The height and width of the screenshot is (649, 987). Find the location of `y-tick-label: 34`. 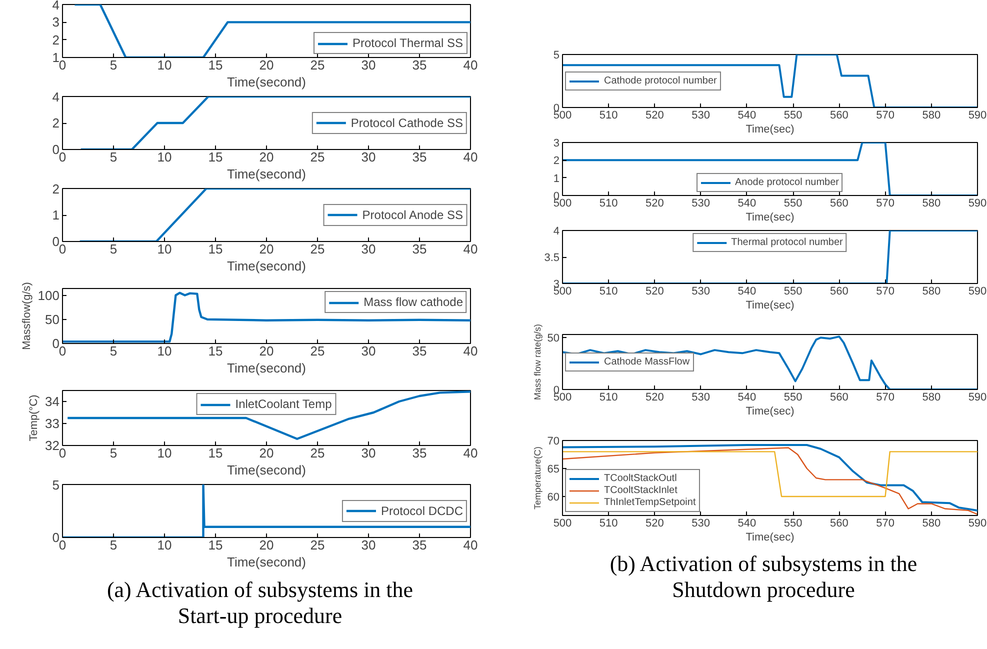

y-tick-label: 34 is located at coordinates (52, 401).